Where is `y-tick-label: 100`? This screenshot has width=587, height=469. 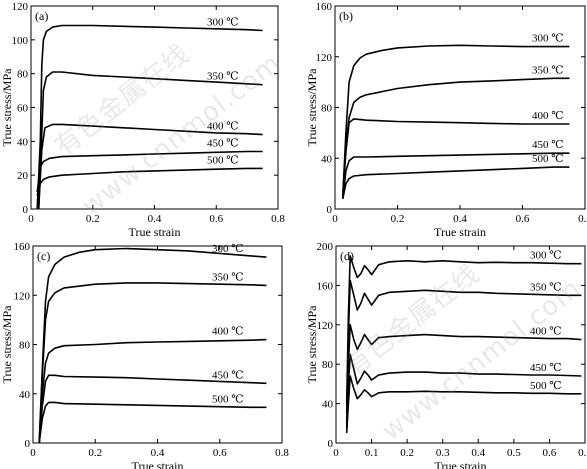
y-tick-label: 100 is located at coordinates (20, 41).